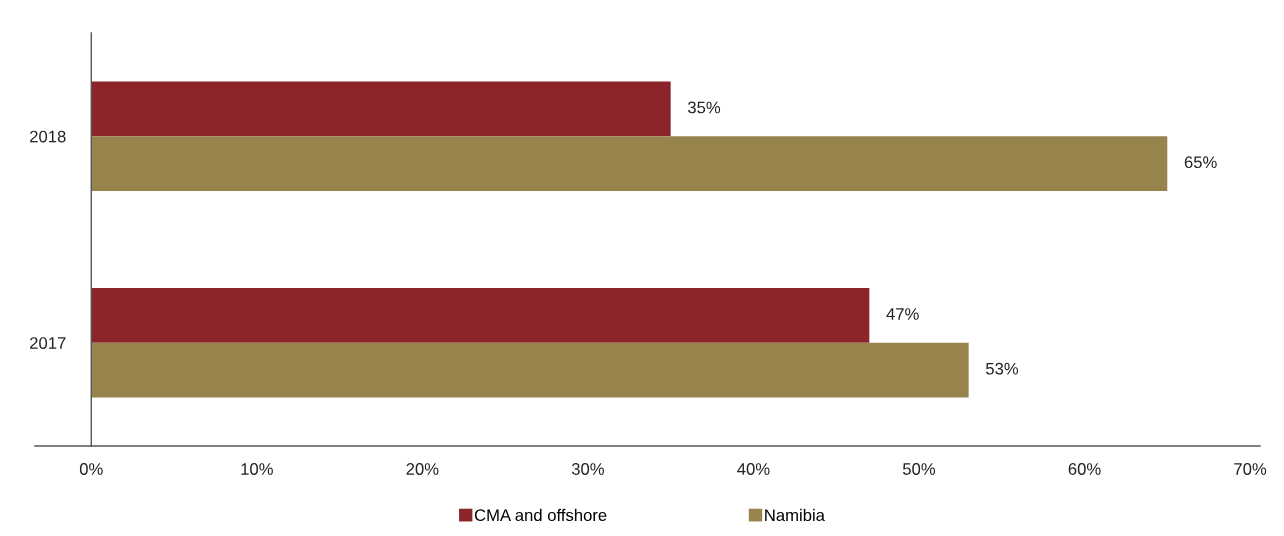 This screenshot has width=1284, height=536. What do you see at coordinates (48, 343) in the screenshot?
I see `y-tick-label: 2017` at bounding box center [48, 343].